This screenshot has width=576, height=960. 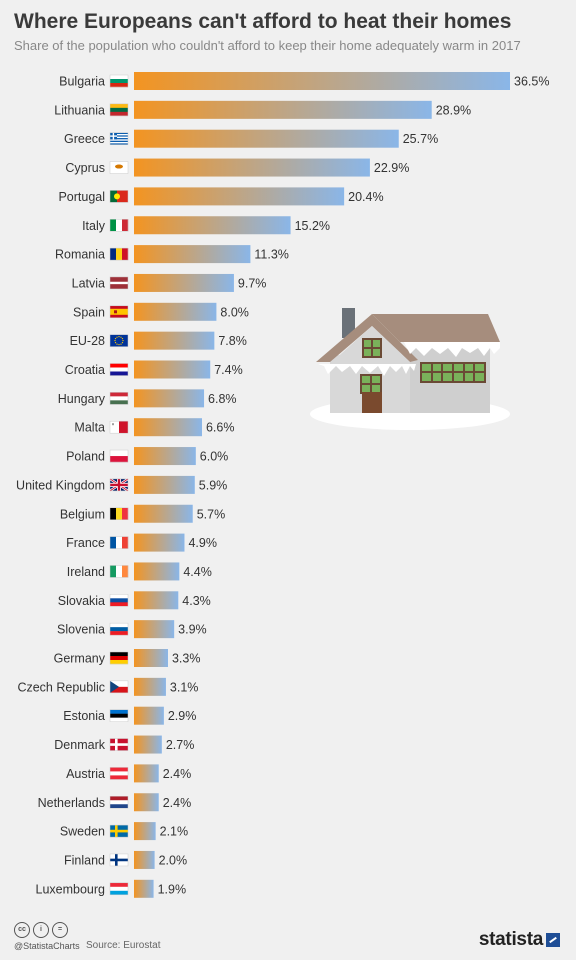 I want to click on category-label-finland: Finland, so click(x=84, y=860).